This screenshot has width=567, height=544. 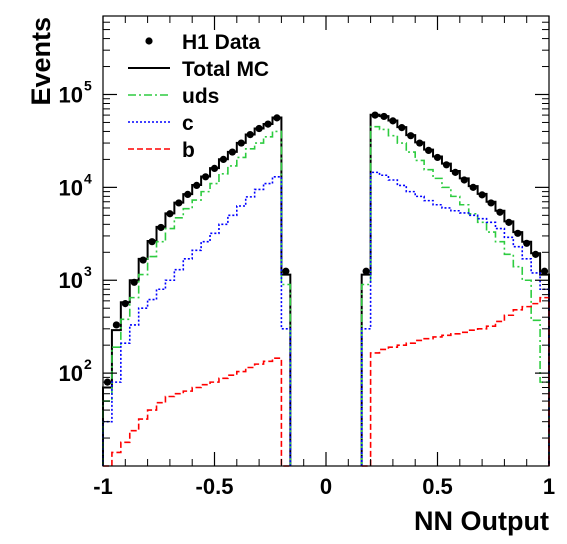 I want to click on x-axis-label: NN Output, so click(x=481, y=521).